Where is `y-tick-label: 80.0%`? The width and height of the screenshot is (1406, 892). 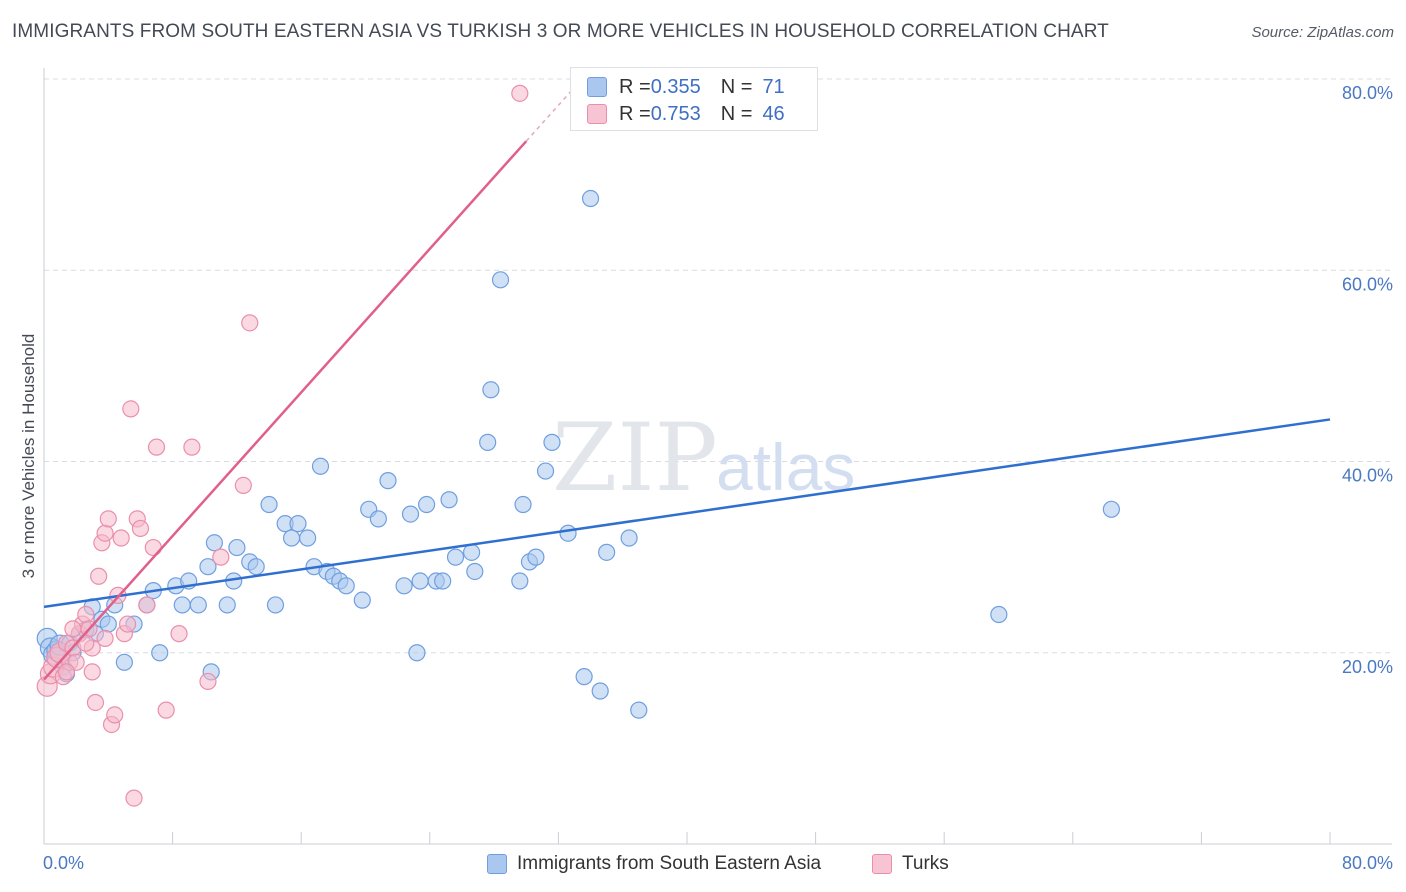
y-tick-label: 80.0% is located at coordinates (1367, 93).